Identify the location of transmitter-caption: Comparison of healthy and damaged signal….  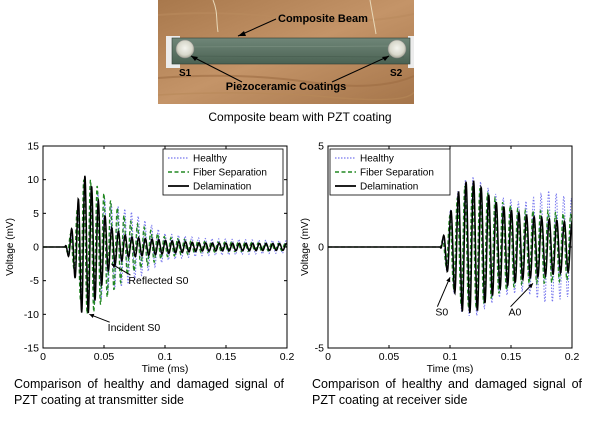
(149, 392).